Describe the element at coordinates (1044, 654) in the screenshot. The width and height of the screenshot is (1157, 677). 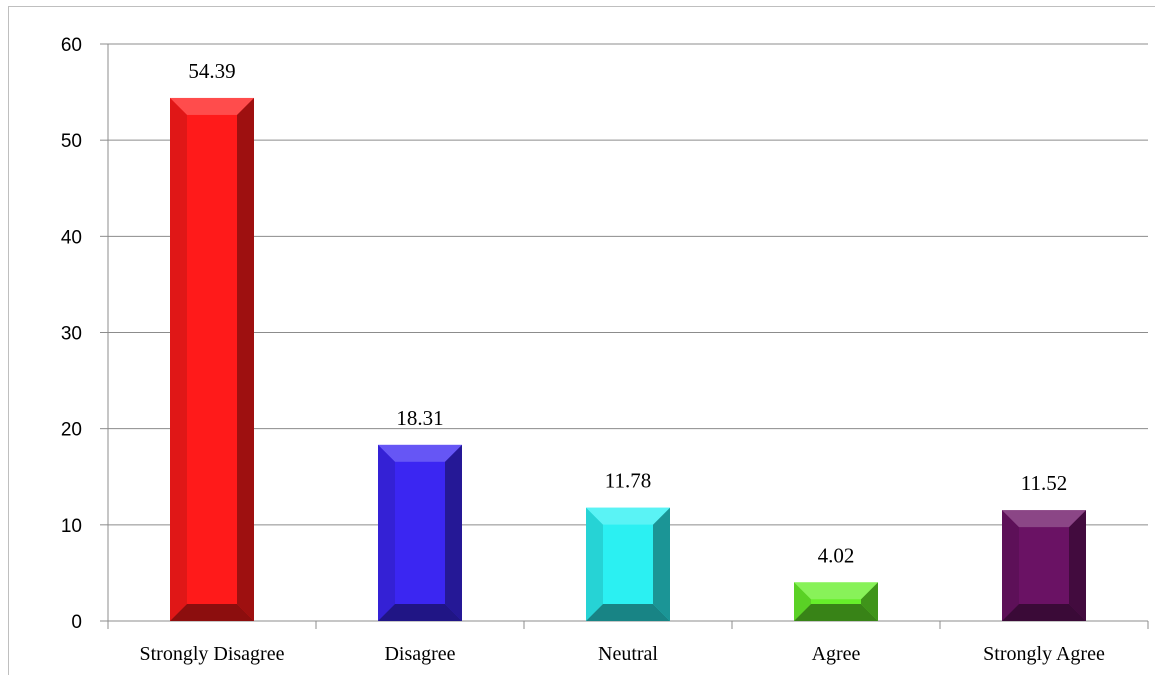
I see `x-tick-label: Strongly Agree` at that location.